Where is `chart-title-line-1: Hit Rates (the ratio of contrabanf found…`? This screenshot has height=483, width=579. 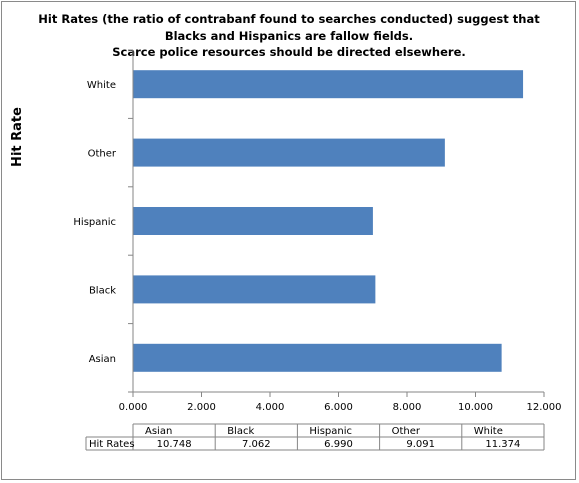 chart-title-line-1: Hit Rates (the ratio of contrabanf found… is located at coordinates (289, 19).